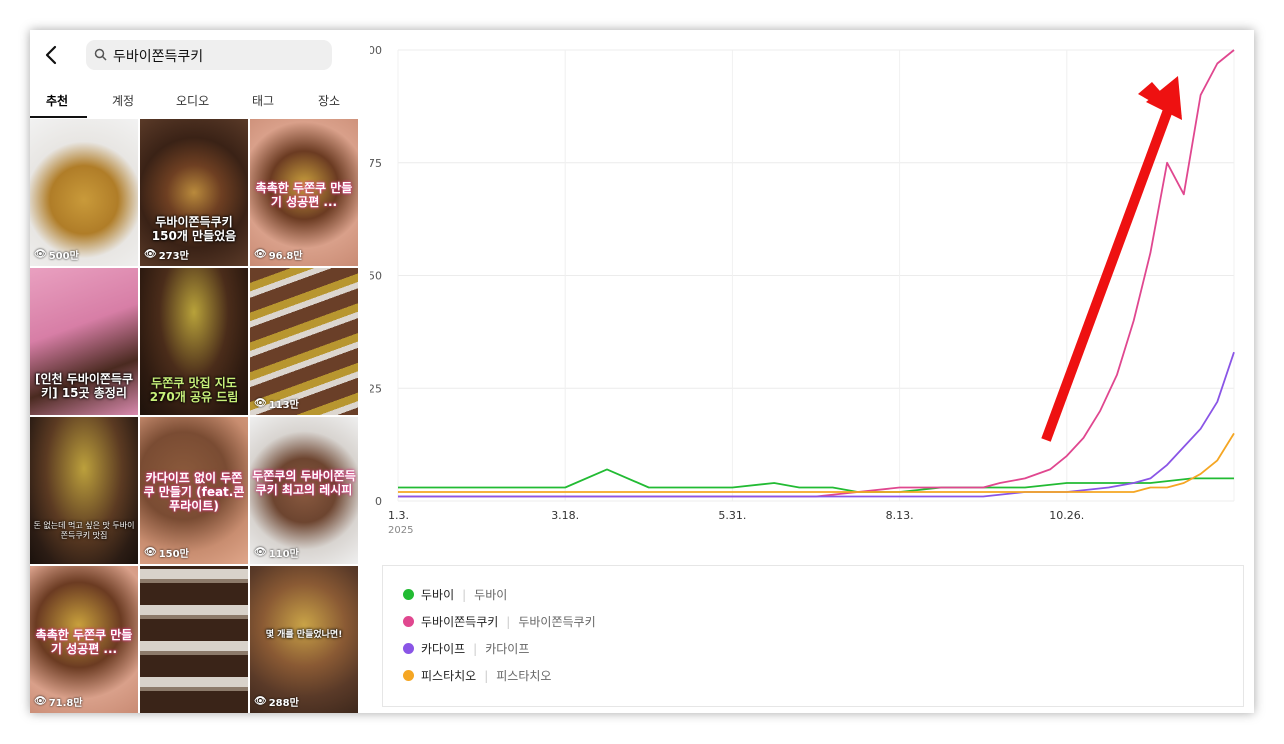 This screenshot has width=1284, height=744. What do you see at coordinates (732, 515) in the screenshot?
I see `x-tick-label: 5.31.` at bounding box center [732, 515].